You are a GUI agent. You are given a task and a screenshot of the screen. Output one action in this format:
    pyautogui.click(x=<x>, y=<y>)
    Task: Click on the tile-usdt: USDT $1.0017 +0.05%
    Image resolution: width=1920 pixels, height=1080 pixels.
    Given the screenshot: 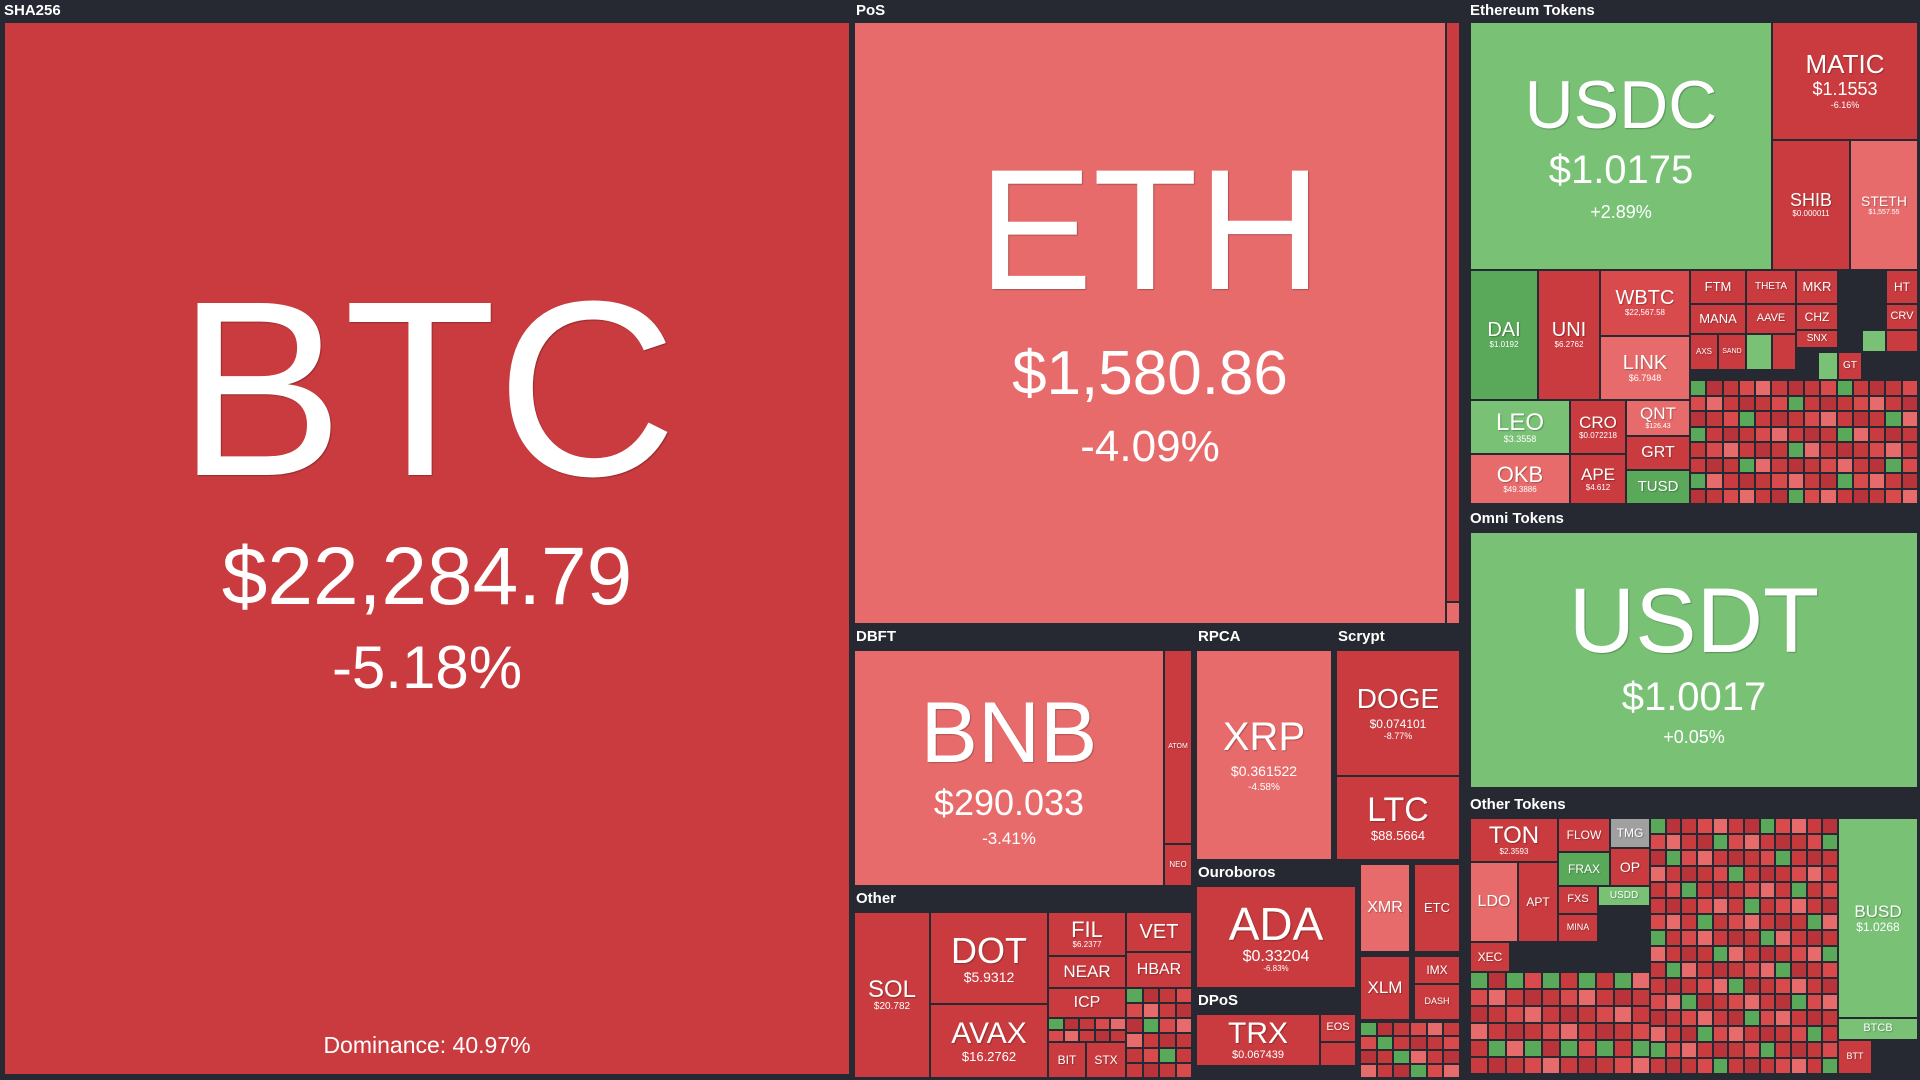 What is the action you would take?
    pyautogui.click(x=1694, y=660)
    